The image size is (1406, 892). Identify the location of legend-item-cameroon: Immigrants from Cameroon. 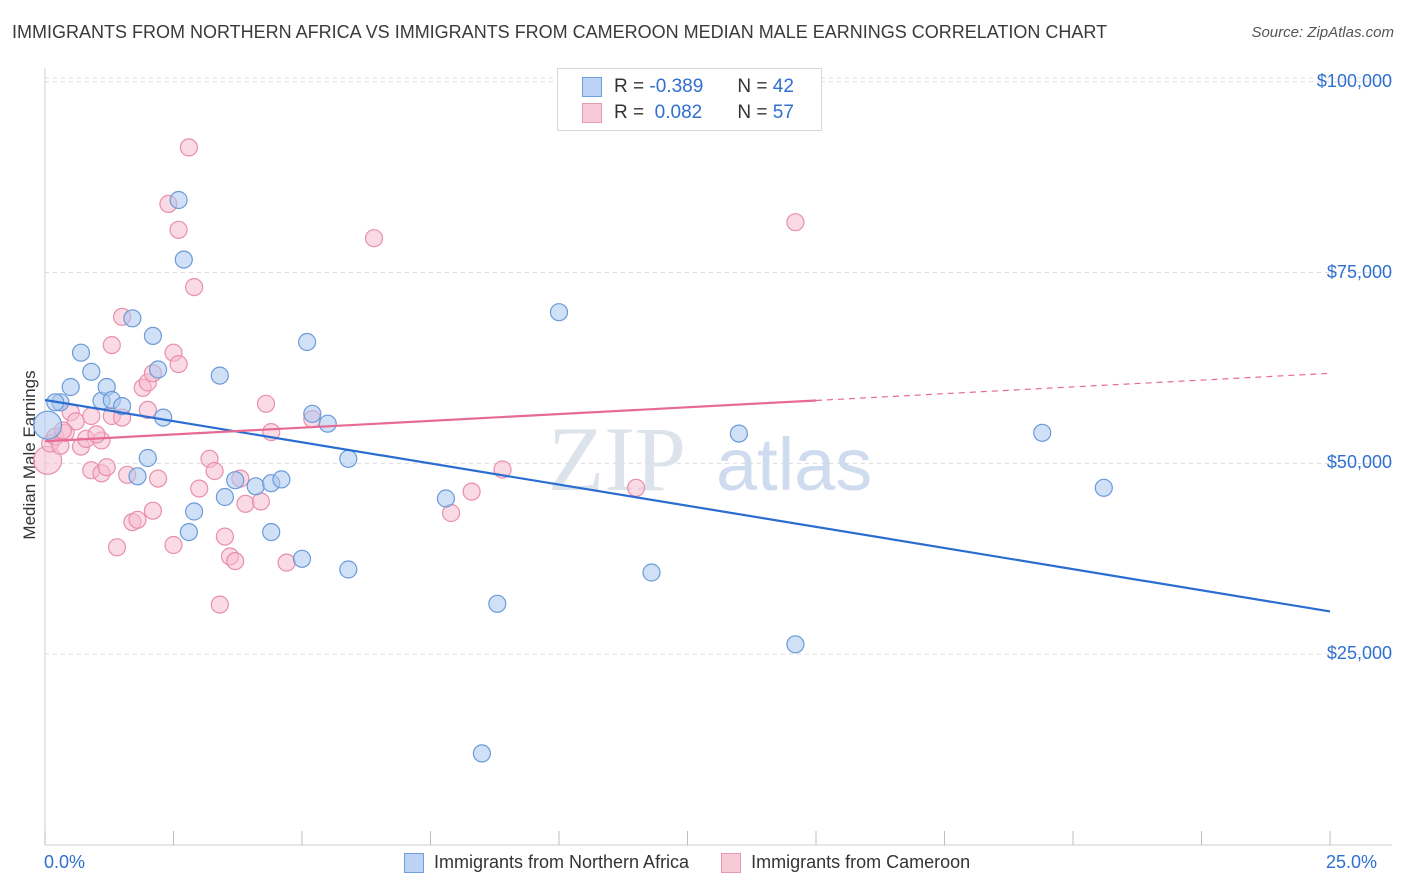
(845, 862).